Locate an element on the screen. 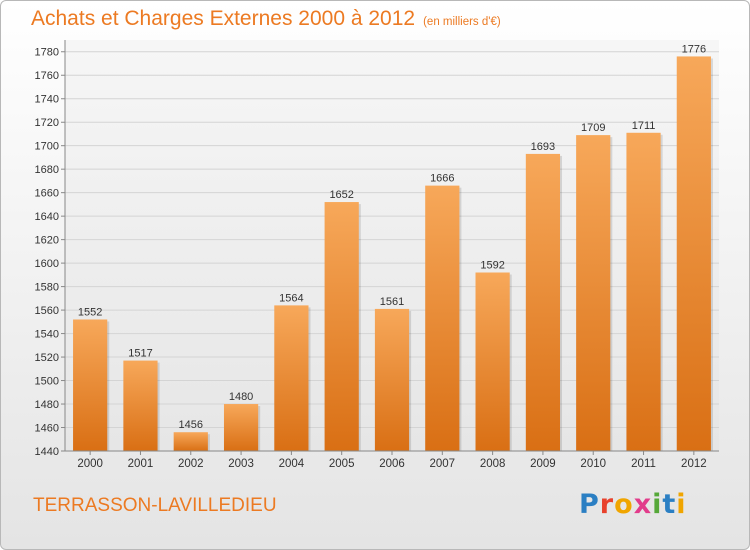 The width and height of the screenshot is (750, 550). bar-2002 is located at coordinates (190, 441).